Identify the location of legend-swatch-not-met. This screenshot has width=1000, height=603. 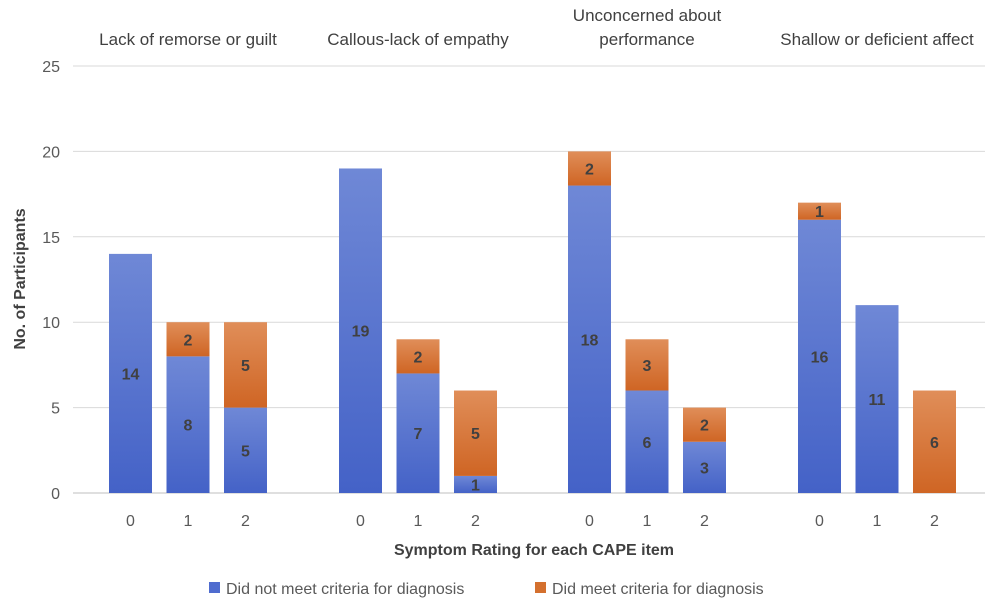
(214, 587).